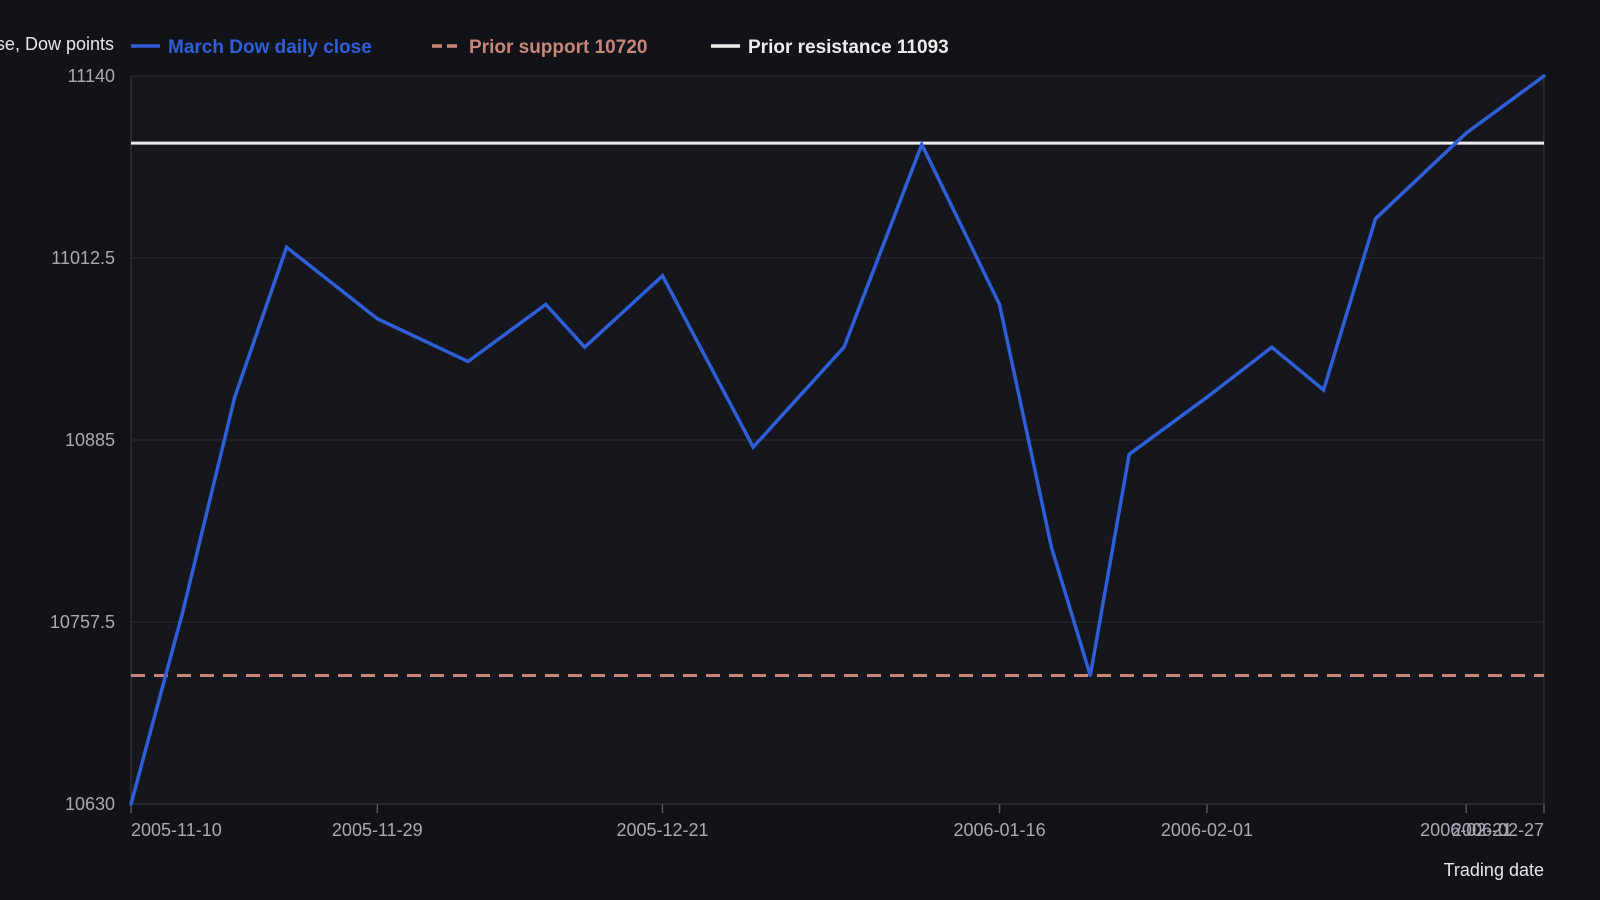  What do you see at coordinates (848, 47) in the screenshot?
I see `legend-label: Prior resistance 11093` at bounding box center [848, 47].